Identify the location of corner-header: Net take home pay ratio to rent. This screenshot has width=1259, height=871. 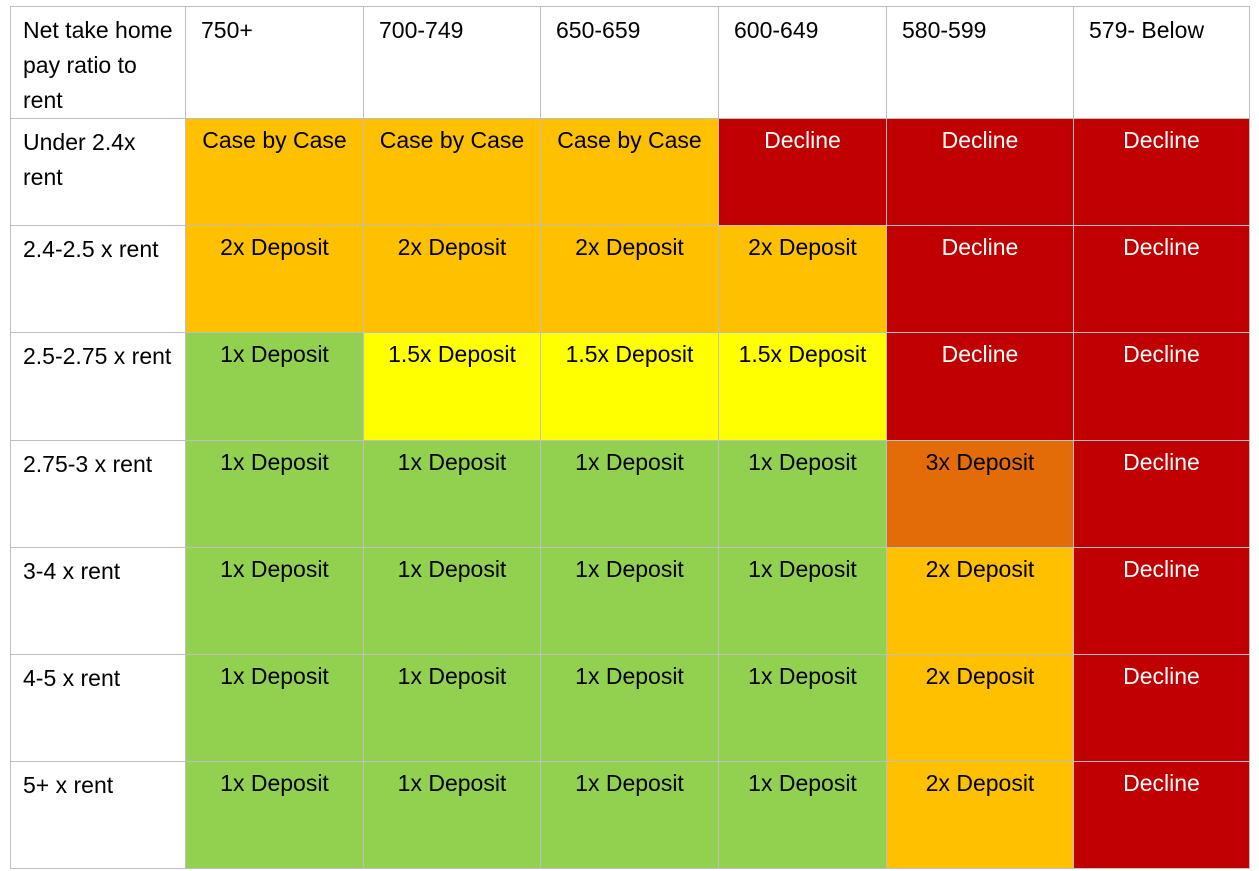
(98, 62).